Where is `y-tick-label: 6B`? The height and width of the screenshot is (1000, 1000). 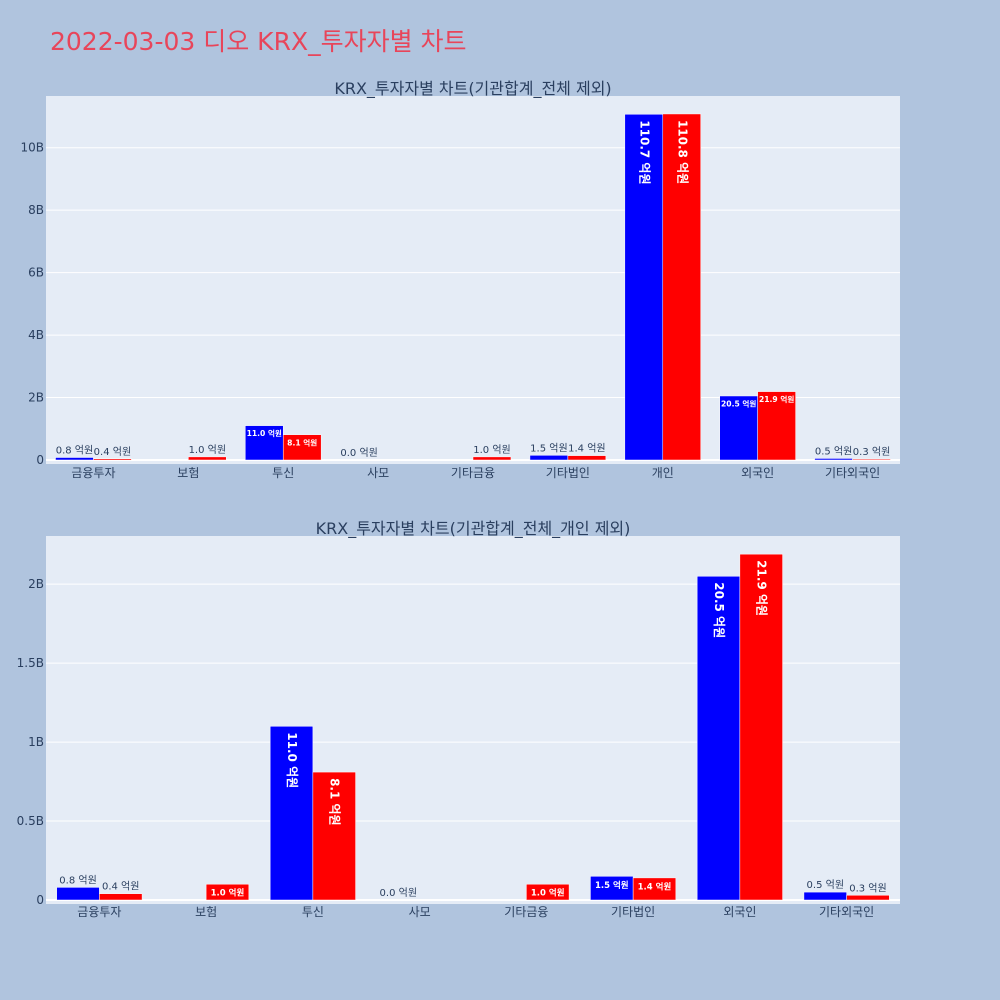 y-tick-label: 6B is located at coordinates (36, 273).